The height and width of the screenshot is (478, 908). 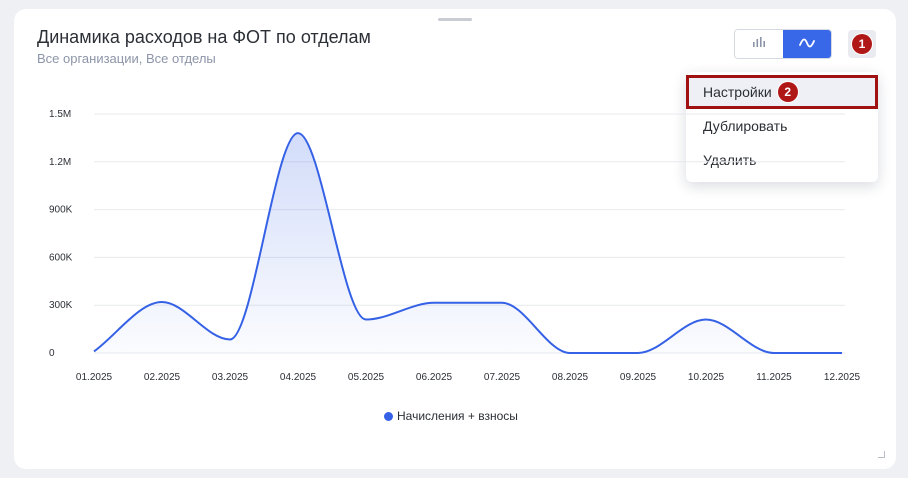 I want to click on x-tick-label: 07.2025, so click(x=502, y=377).